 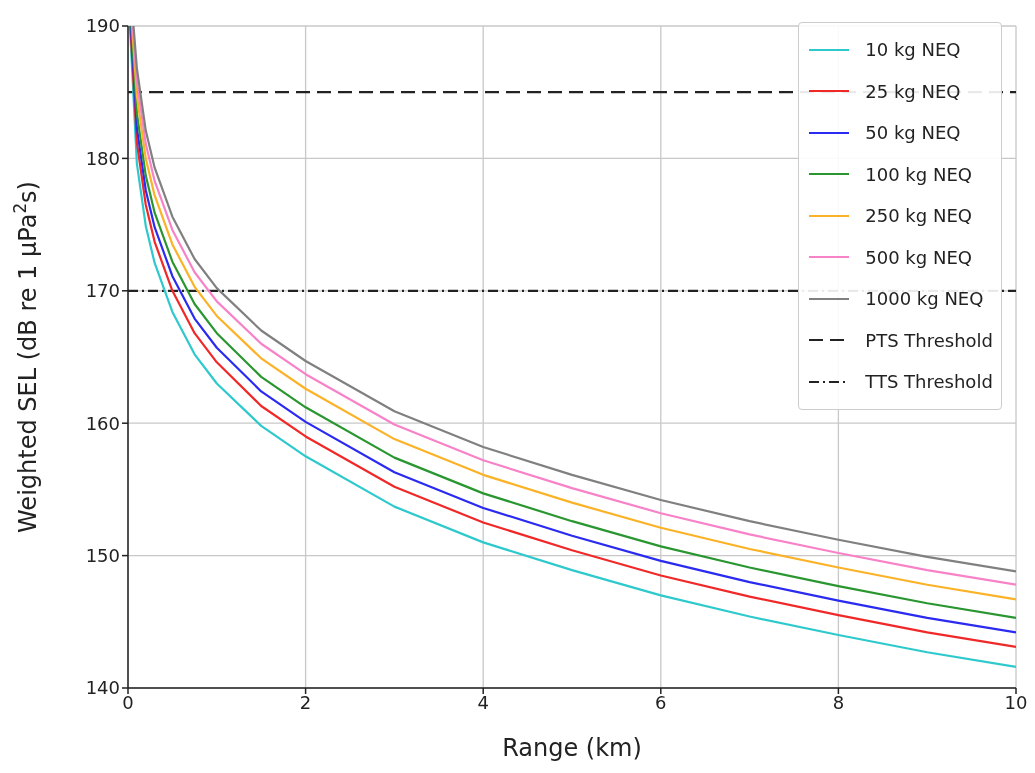 What do you see at coordinates (102, 688) in the screenshot?
I see `y-tick-label: 140` at bounding box center [102, 688].